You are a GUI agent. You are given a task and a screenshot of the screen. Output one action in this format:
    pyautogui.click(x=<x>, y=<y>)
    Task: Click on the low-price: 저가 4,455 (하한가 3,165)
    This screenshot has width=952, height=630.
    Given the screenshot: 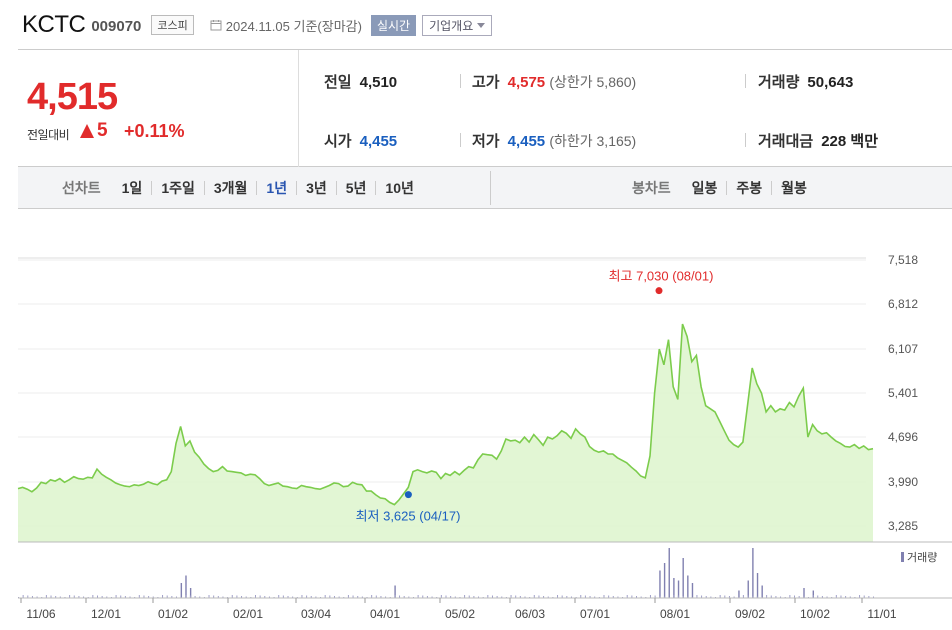 What is the action you would take?
    pyautogui.click(x=554, y=140)
    